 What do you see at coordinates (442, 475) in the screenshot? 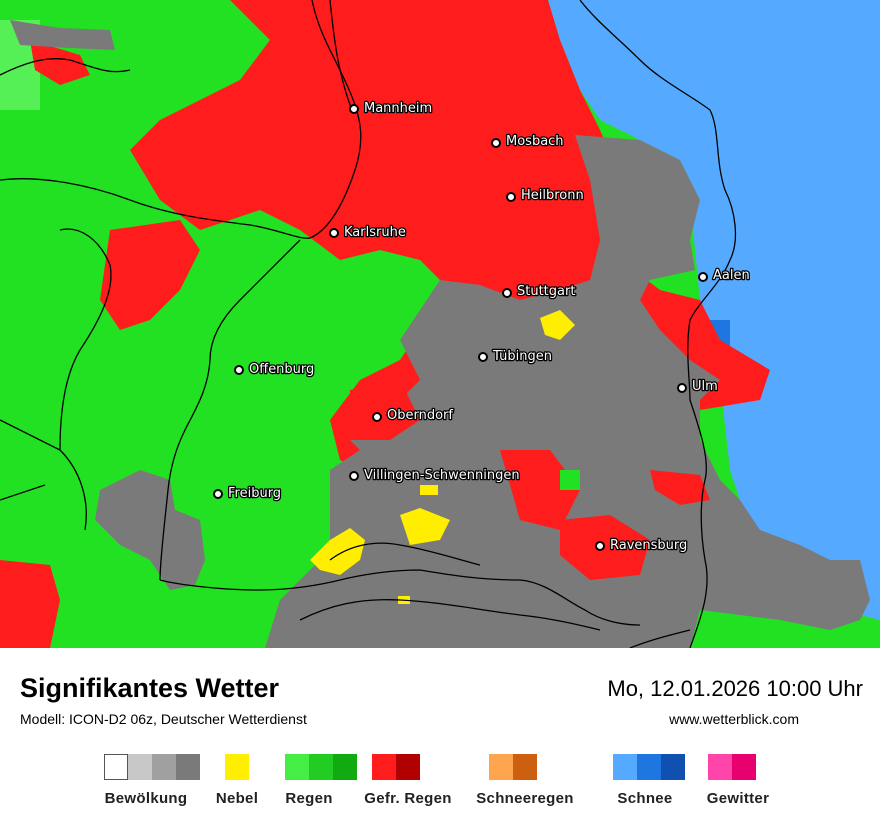
I see `city-label: Villingen-Schwenningen` at bounding box center [442, 475].